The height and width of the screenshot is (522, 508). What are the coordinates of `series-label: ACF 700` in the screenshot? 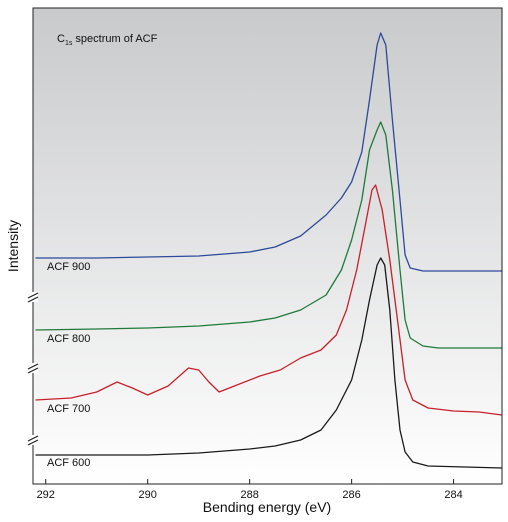 It's located at (68, 409).